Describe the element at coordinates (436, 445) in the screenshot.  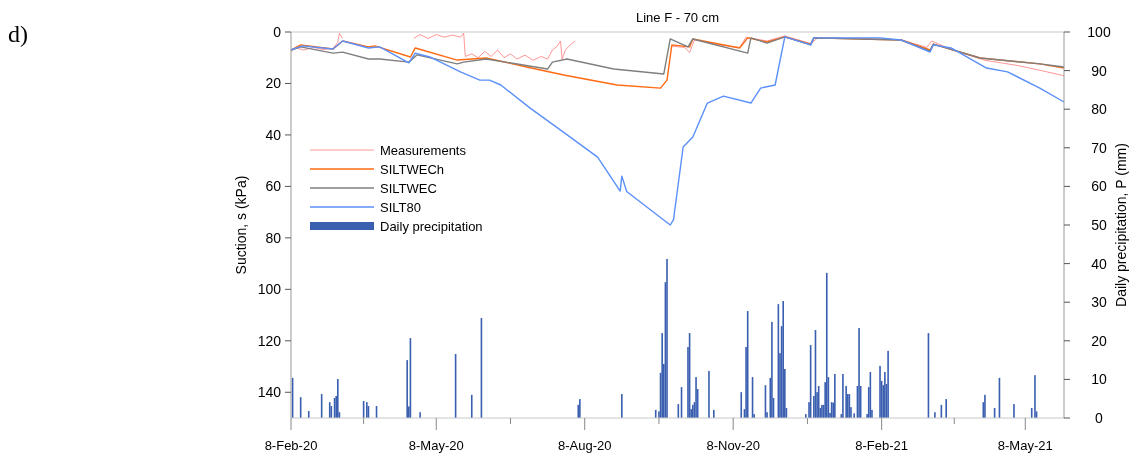
I see `x-tick-label: 8-May-20` at that location.